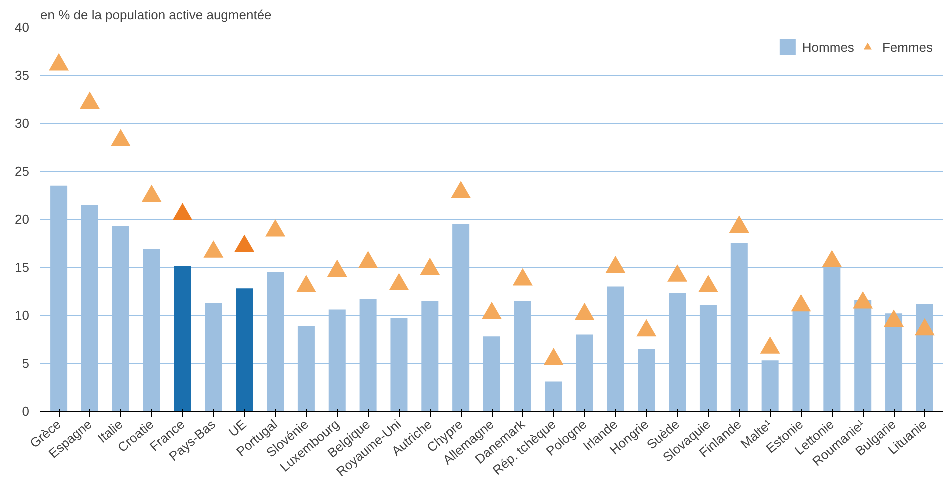 This screenshot has width=948, height=488. Describe the element at coordinates (22, 75) in the screenshot. I see `y-tick-label: 35` at that location.